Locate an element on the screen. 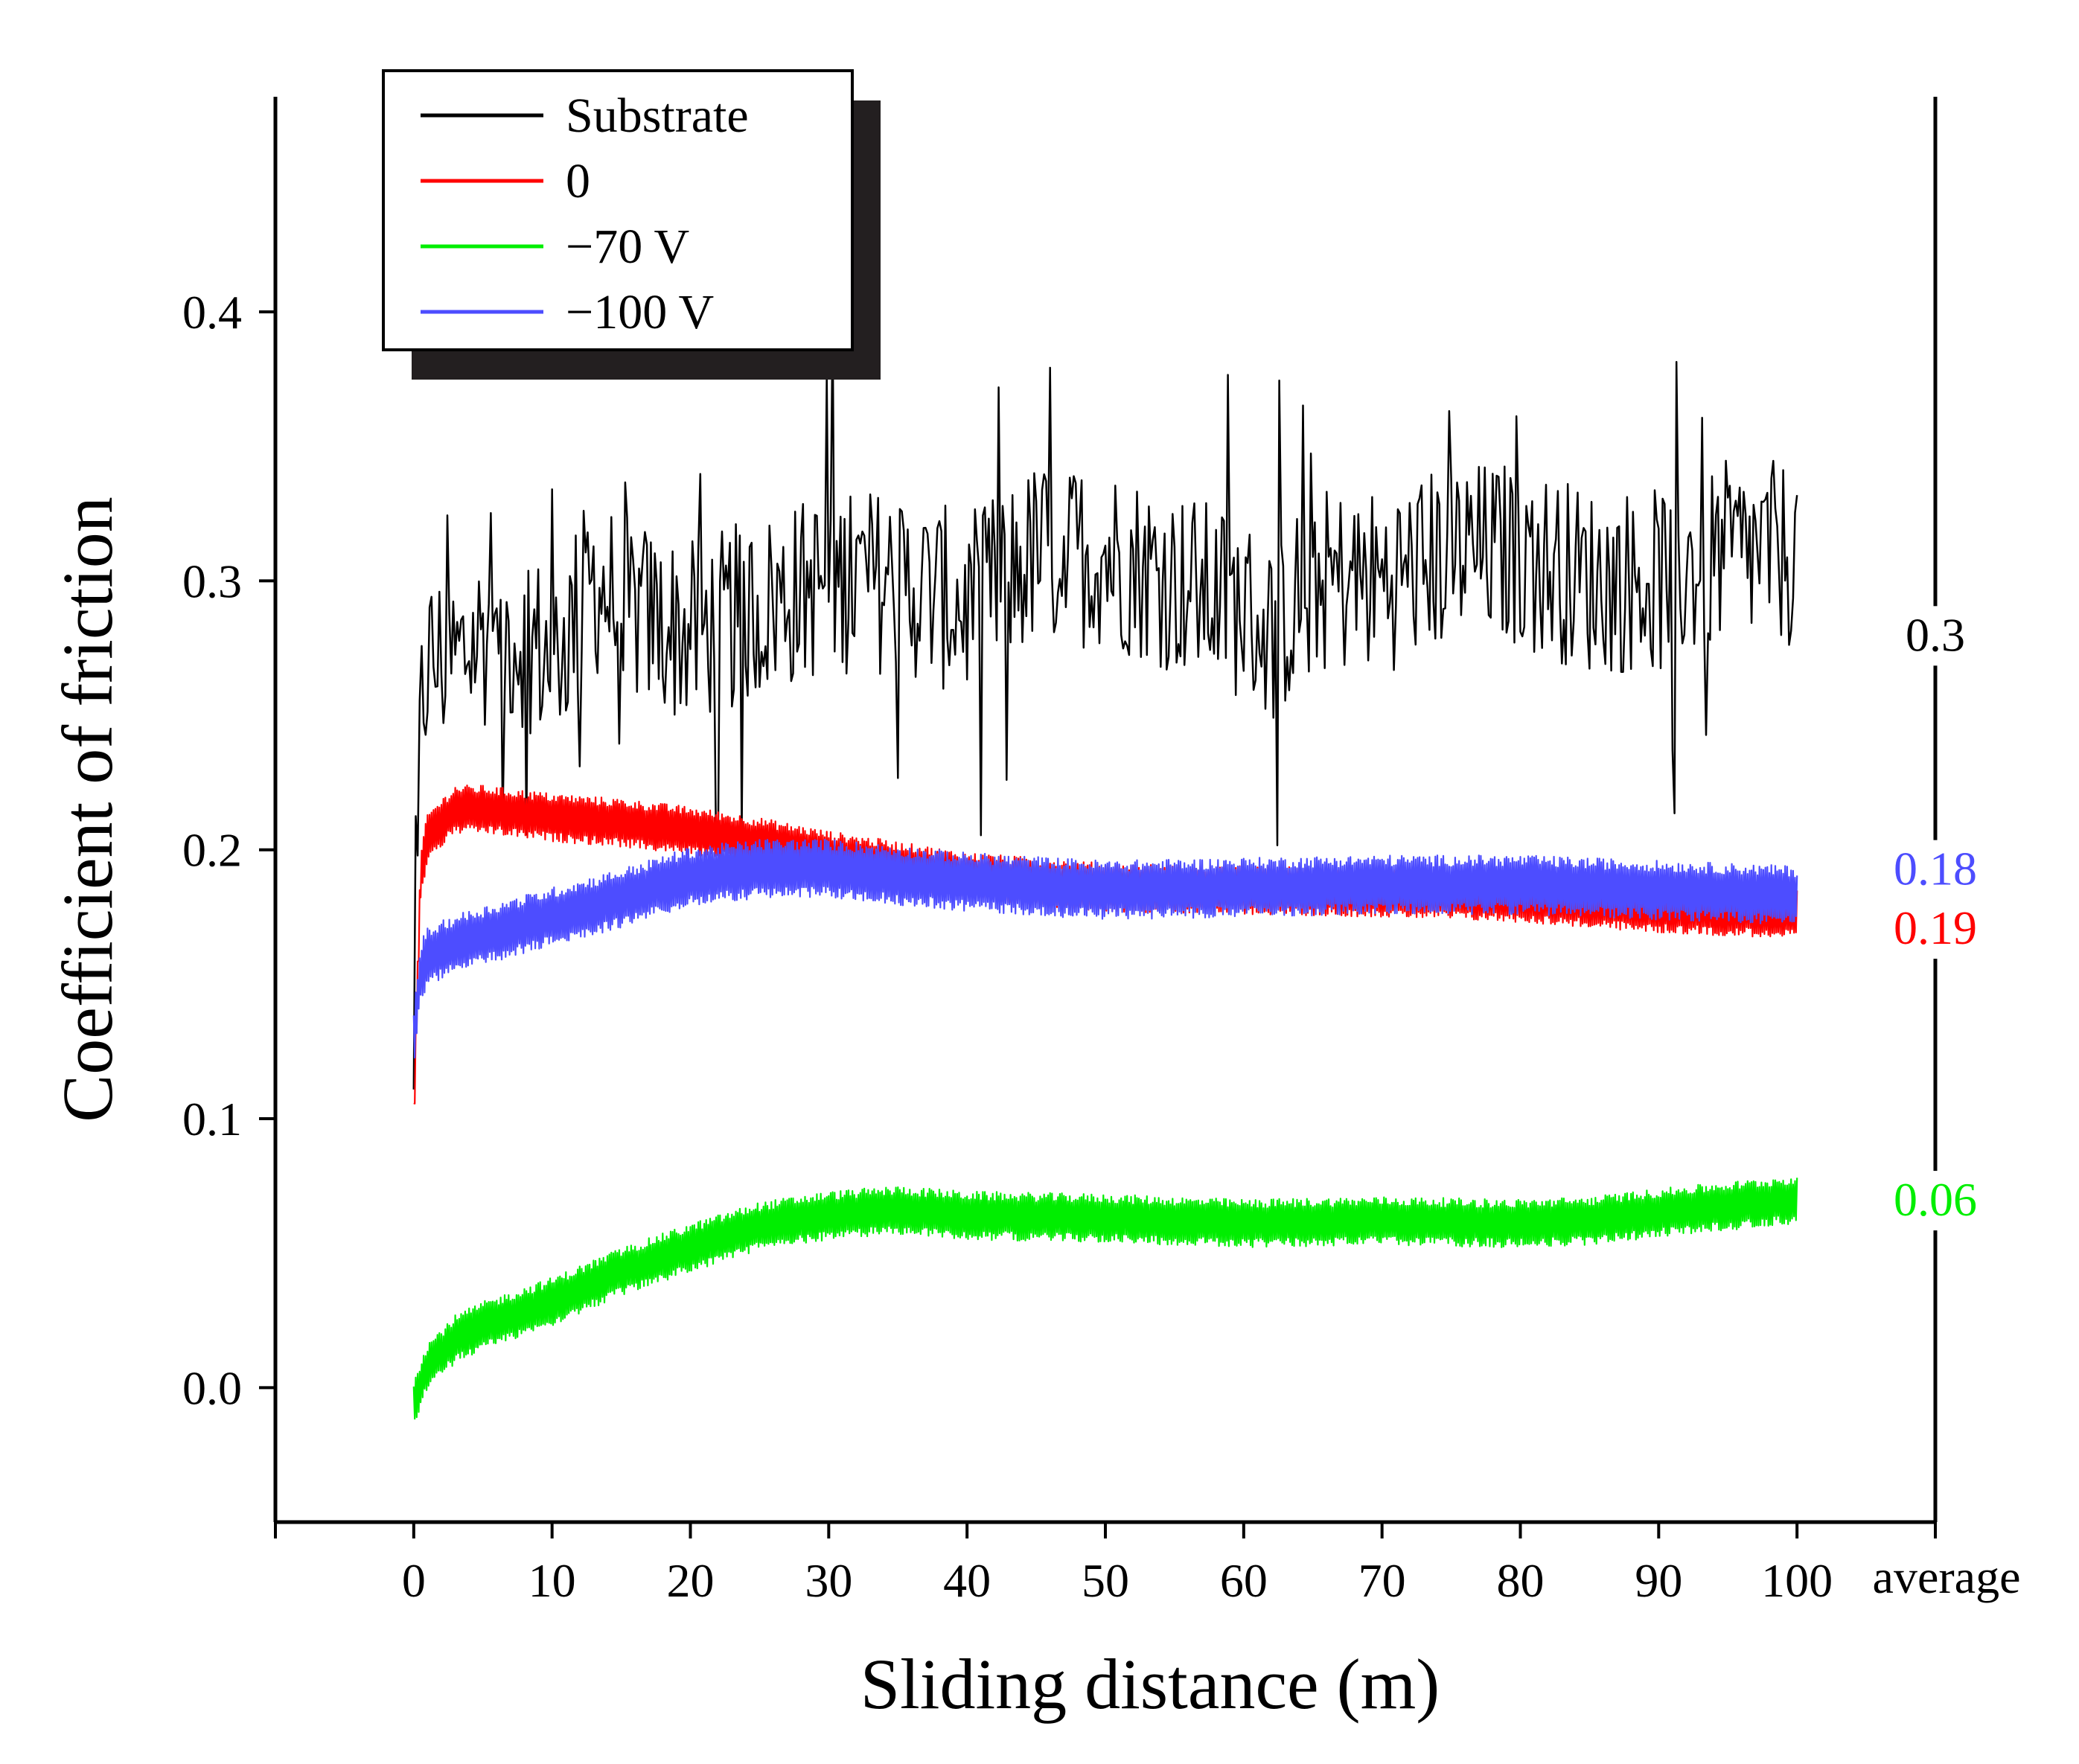  x-tick-label: 50 is located at coordinates (1105, 1580).